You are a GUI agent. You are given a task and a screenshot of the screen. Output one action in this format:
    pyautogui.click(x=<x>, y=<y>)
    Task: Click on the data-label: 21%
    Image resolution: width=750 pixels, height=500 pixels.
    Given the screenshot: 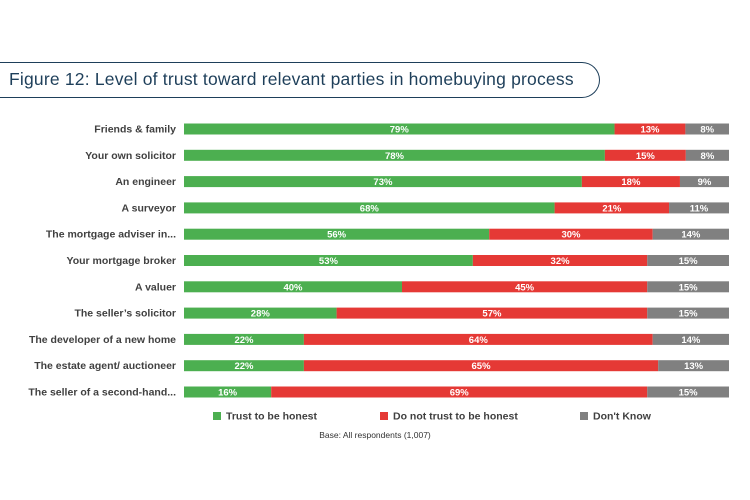 What is the action you would take?
    pyautogui.click(x=612, y=208)
    